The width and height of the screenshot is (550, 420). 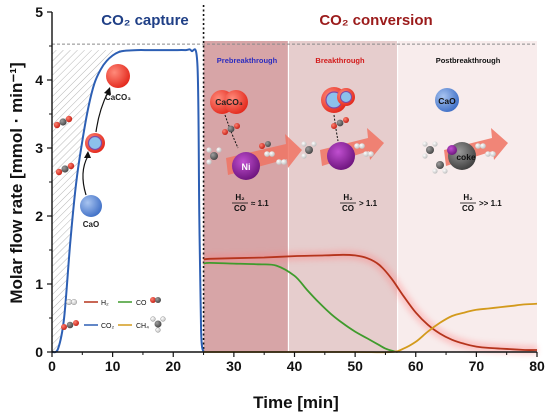 What do you see at coordinates (145, 20) in the screenshot?
I see `capture-title: CO₂ capture` at bounding box center [145, 20].